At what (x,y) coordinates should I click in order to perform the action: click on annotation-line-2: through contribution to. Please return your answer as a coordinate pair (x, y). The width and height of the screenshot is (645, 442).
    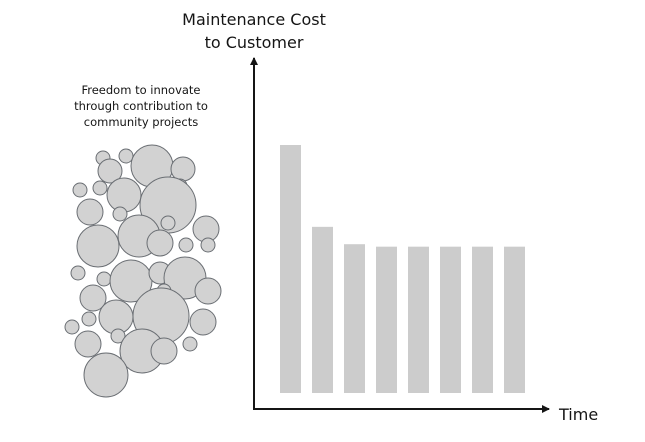
    Looking at the image, I should click on (141, 106).